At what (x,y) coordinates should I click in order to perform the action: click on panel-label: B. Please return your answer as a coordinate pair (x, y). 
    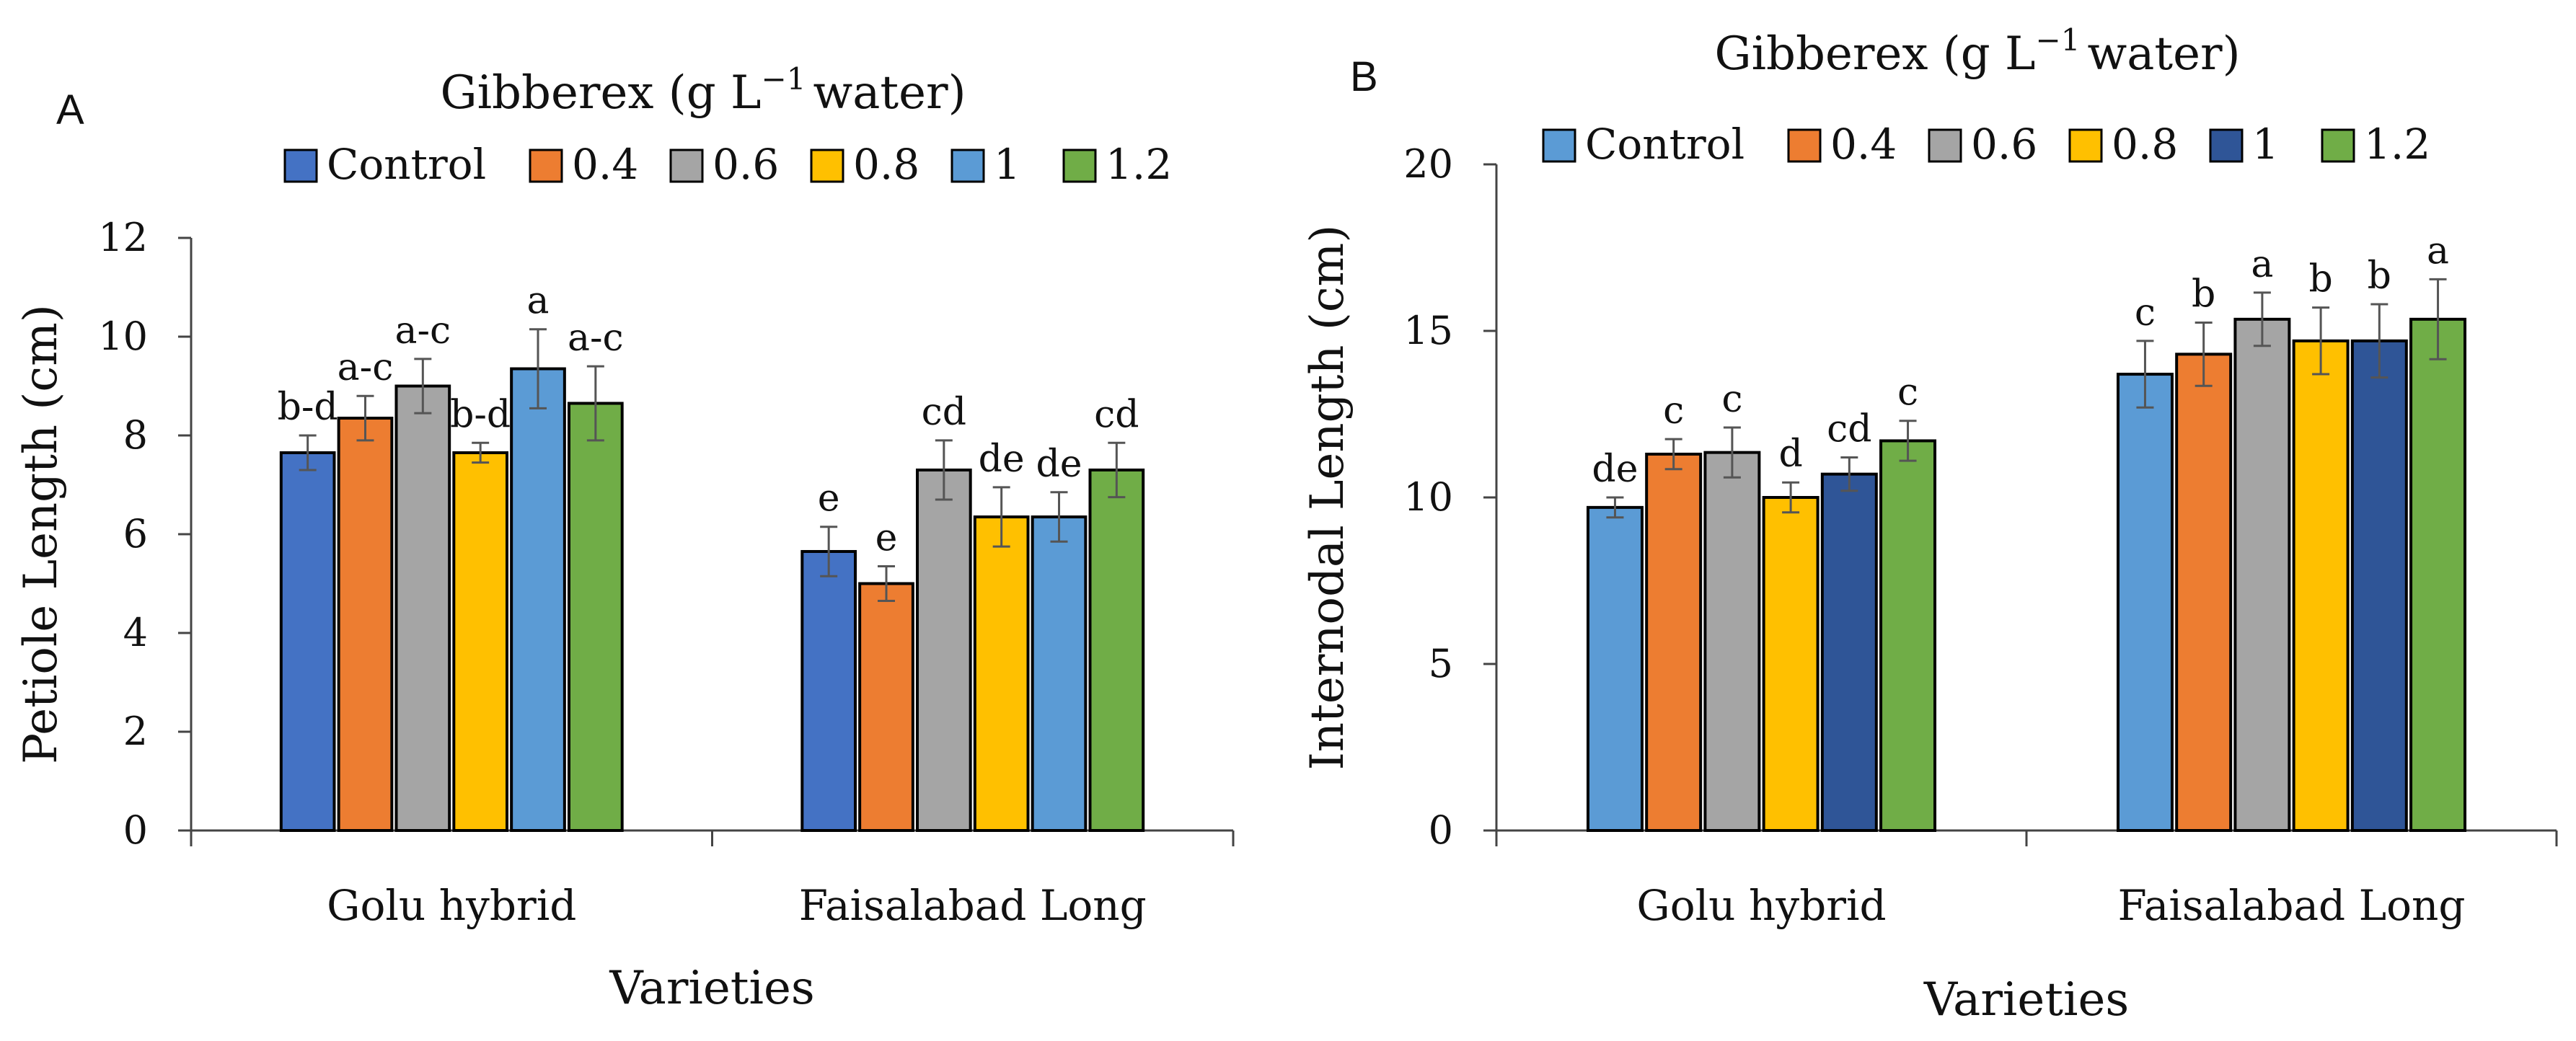
    Looking at the image, I should click on (1364, 76).